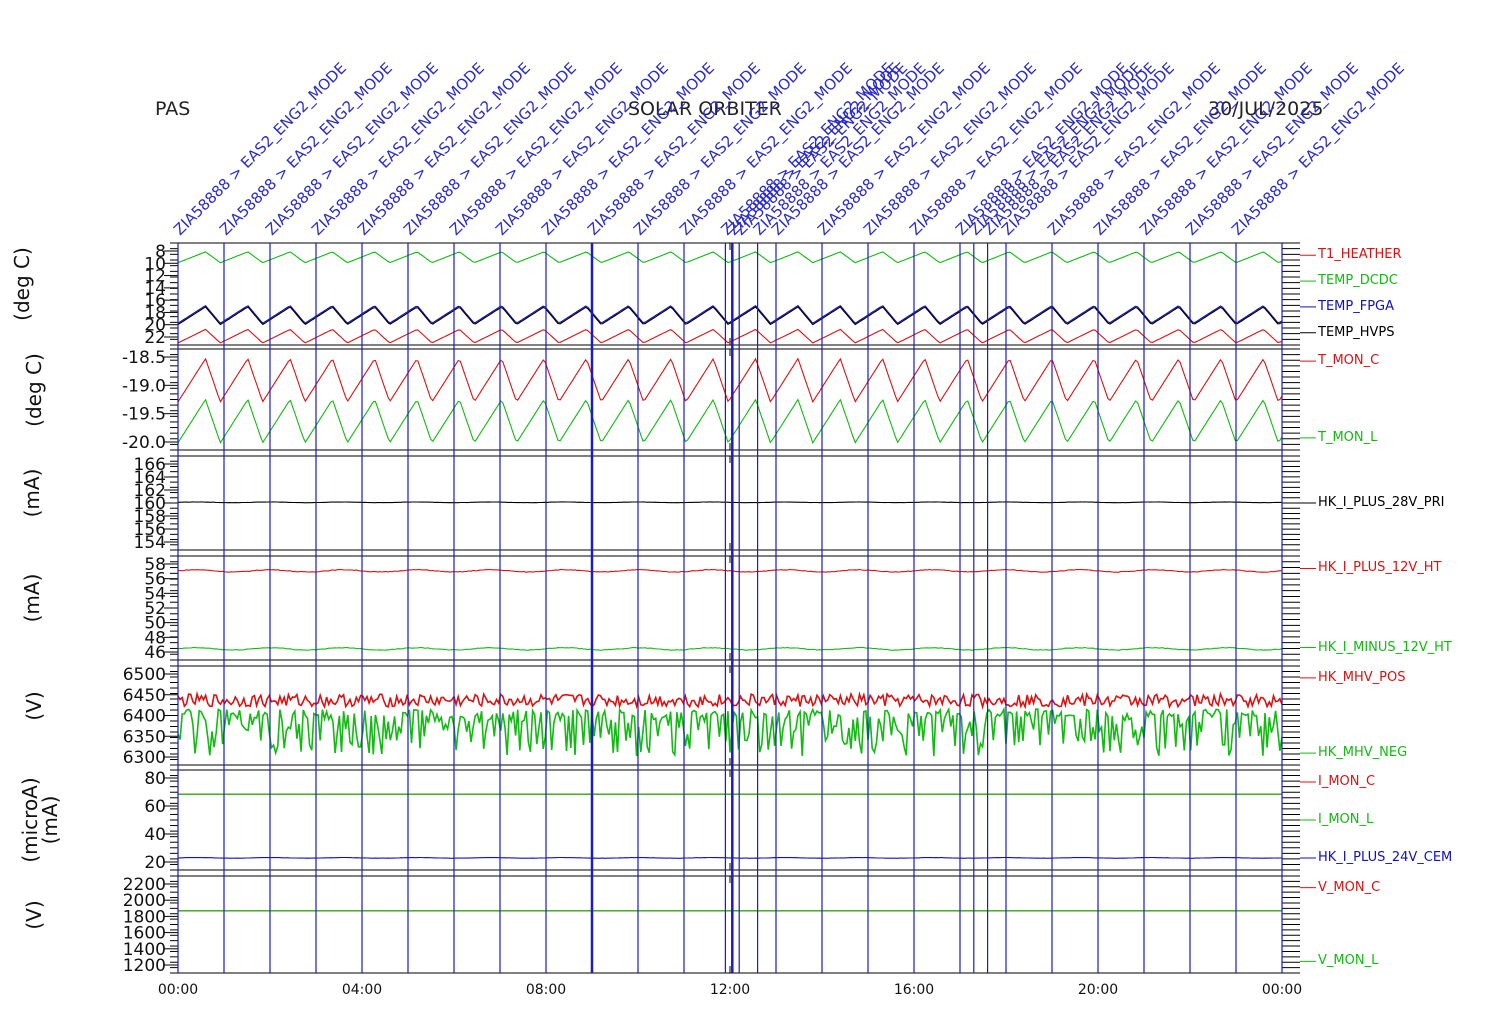  What do you see at coordinates (730, 990) in the screenshot?
I see `x-tick-label: 12:00` at bounding box center [730, 990].